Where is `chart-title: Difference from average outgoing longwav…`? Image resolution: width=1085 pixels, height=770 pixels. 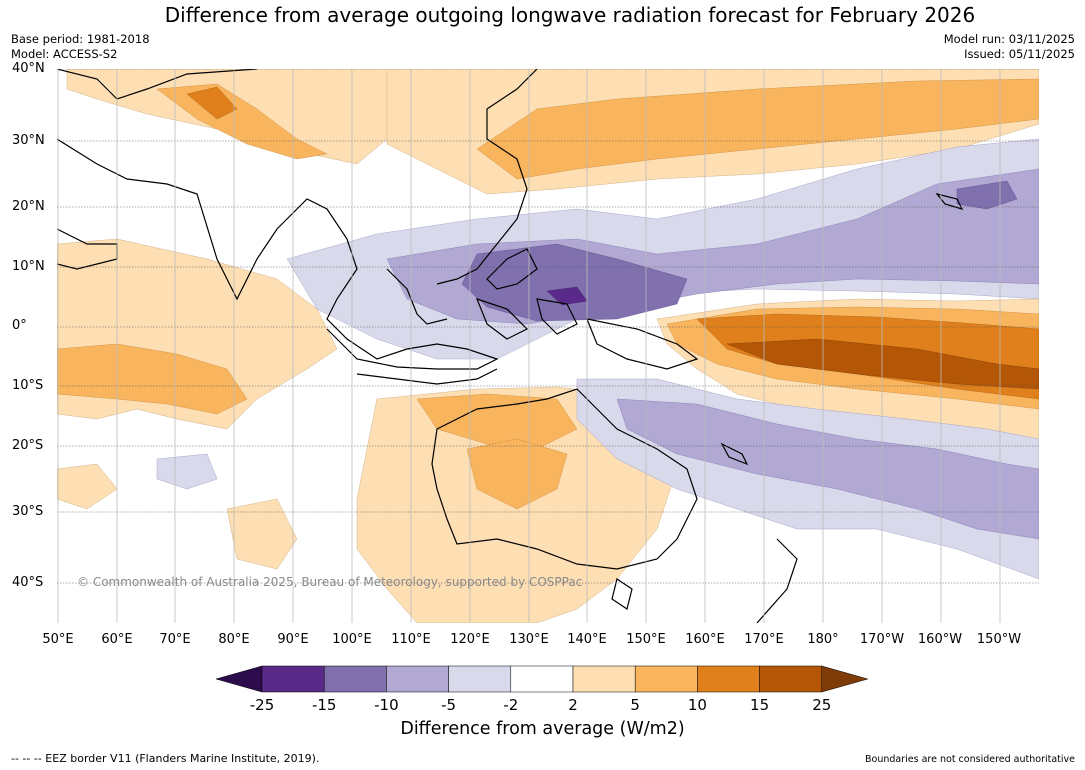 chart-title: Difference from average outgoing longwav… is located at coordinates (570, 15).